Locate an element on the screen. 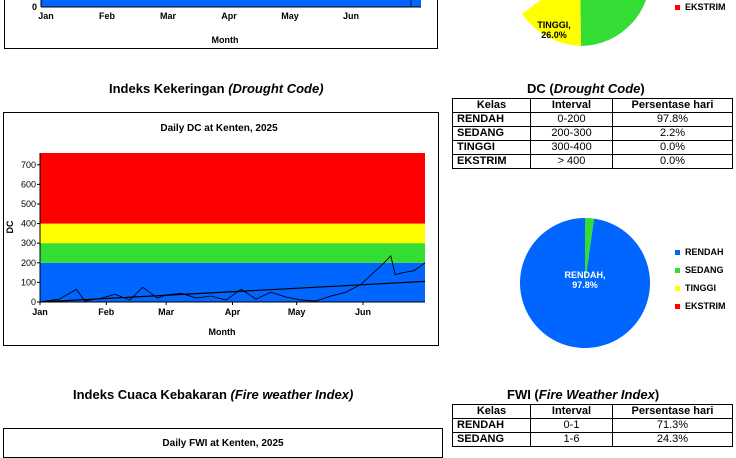 The height and width of the screenshot is (458, 736). dc-xtick-jun: Jun is located at coordinates (363, 312).